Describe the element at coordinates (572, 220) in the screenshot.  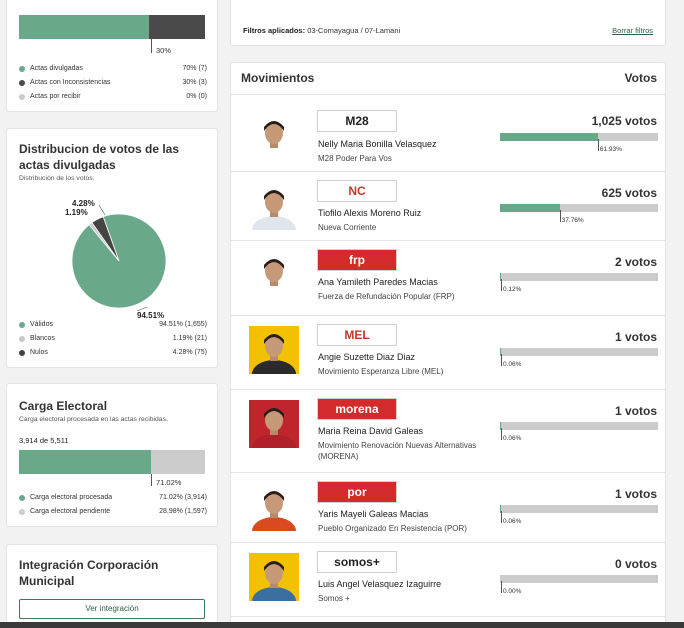
I see `candidate-vote-pct: 37.76%` at that location.